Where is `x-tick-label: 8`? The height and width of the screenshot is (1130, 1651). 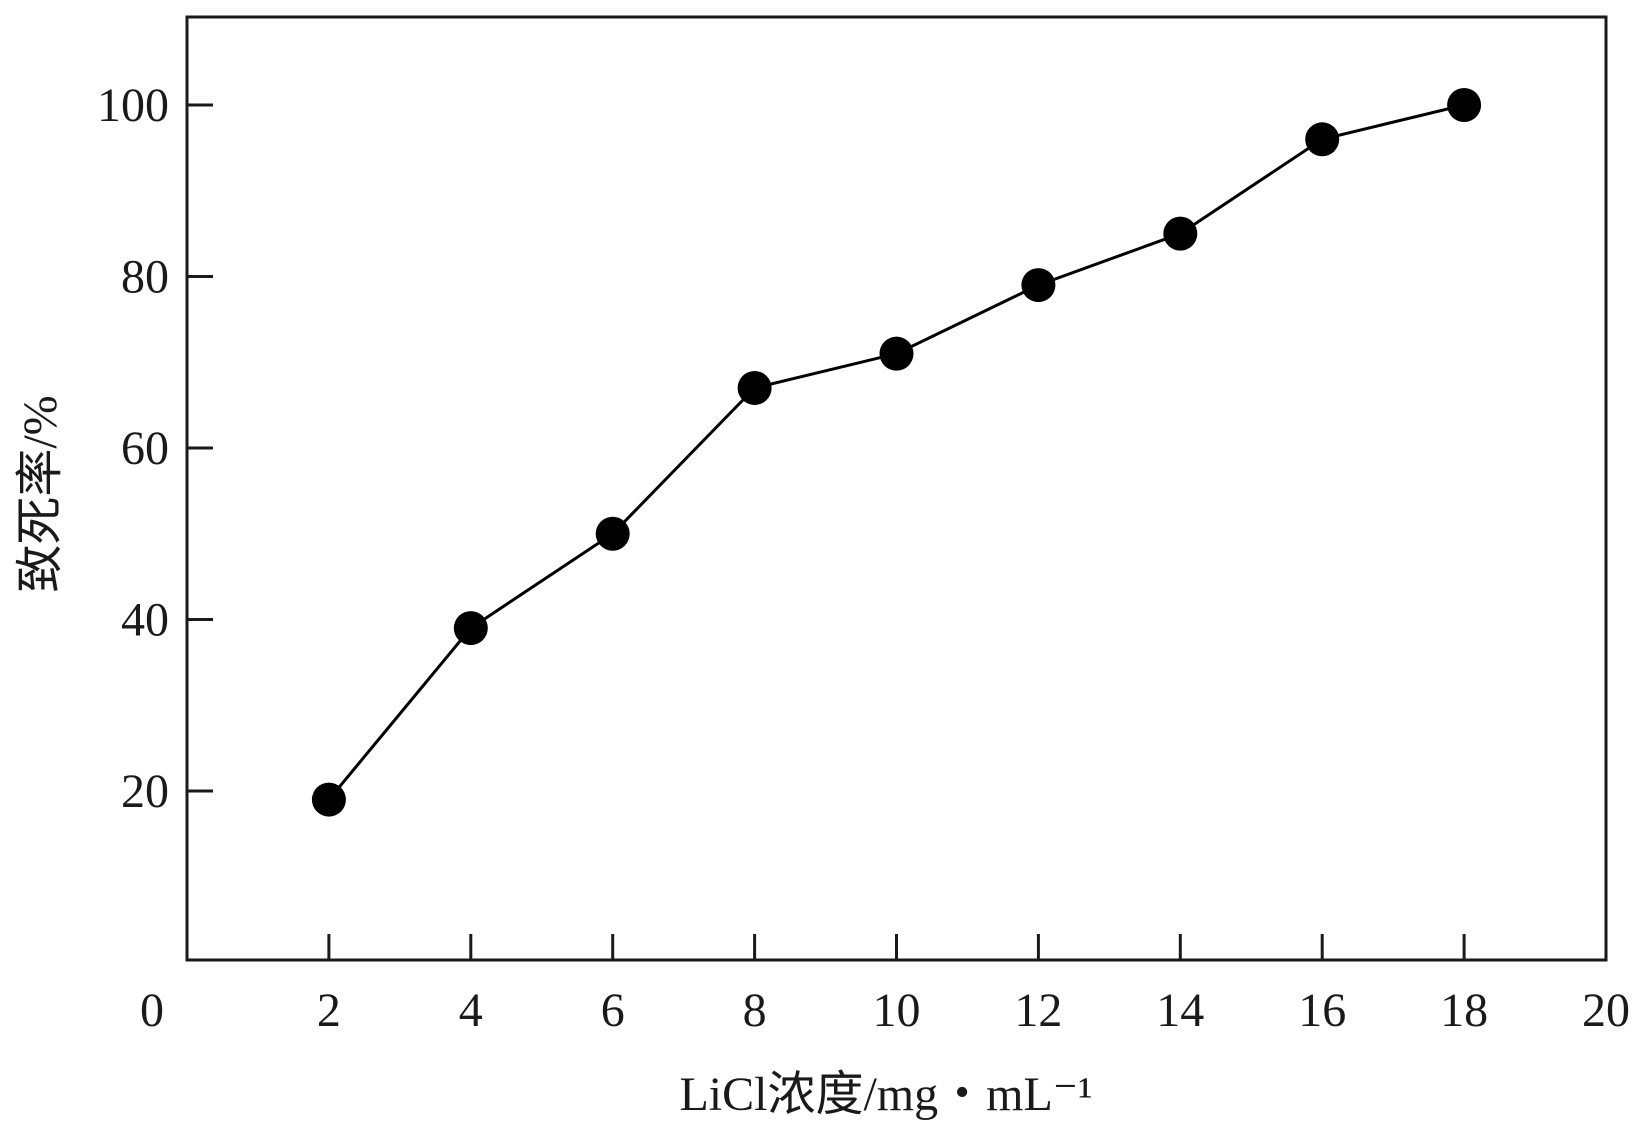
x-tick-label: 8 is located at coordinates (755, 1010).